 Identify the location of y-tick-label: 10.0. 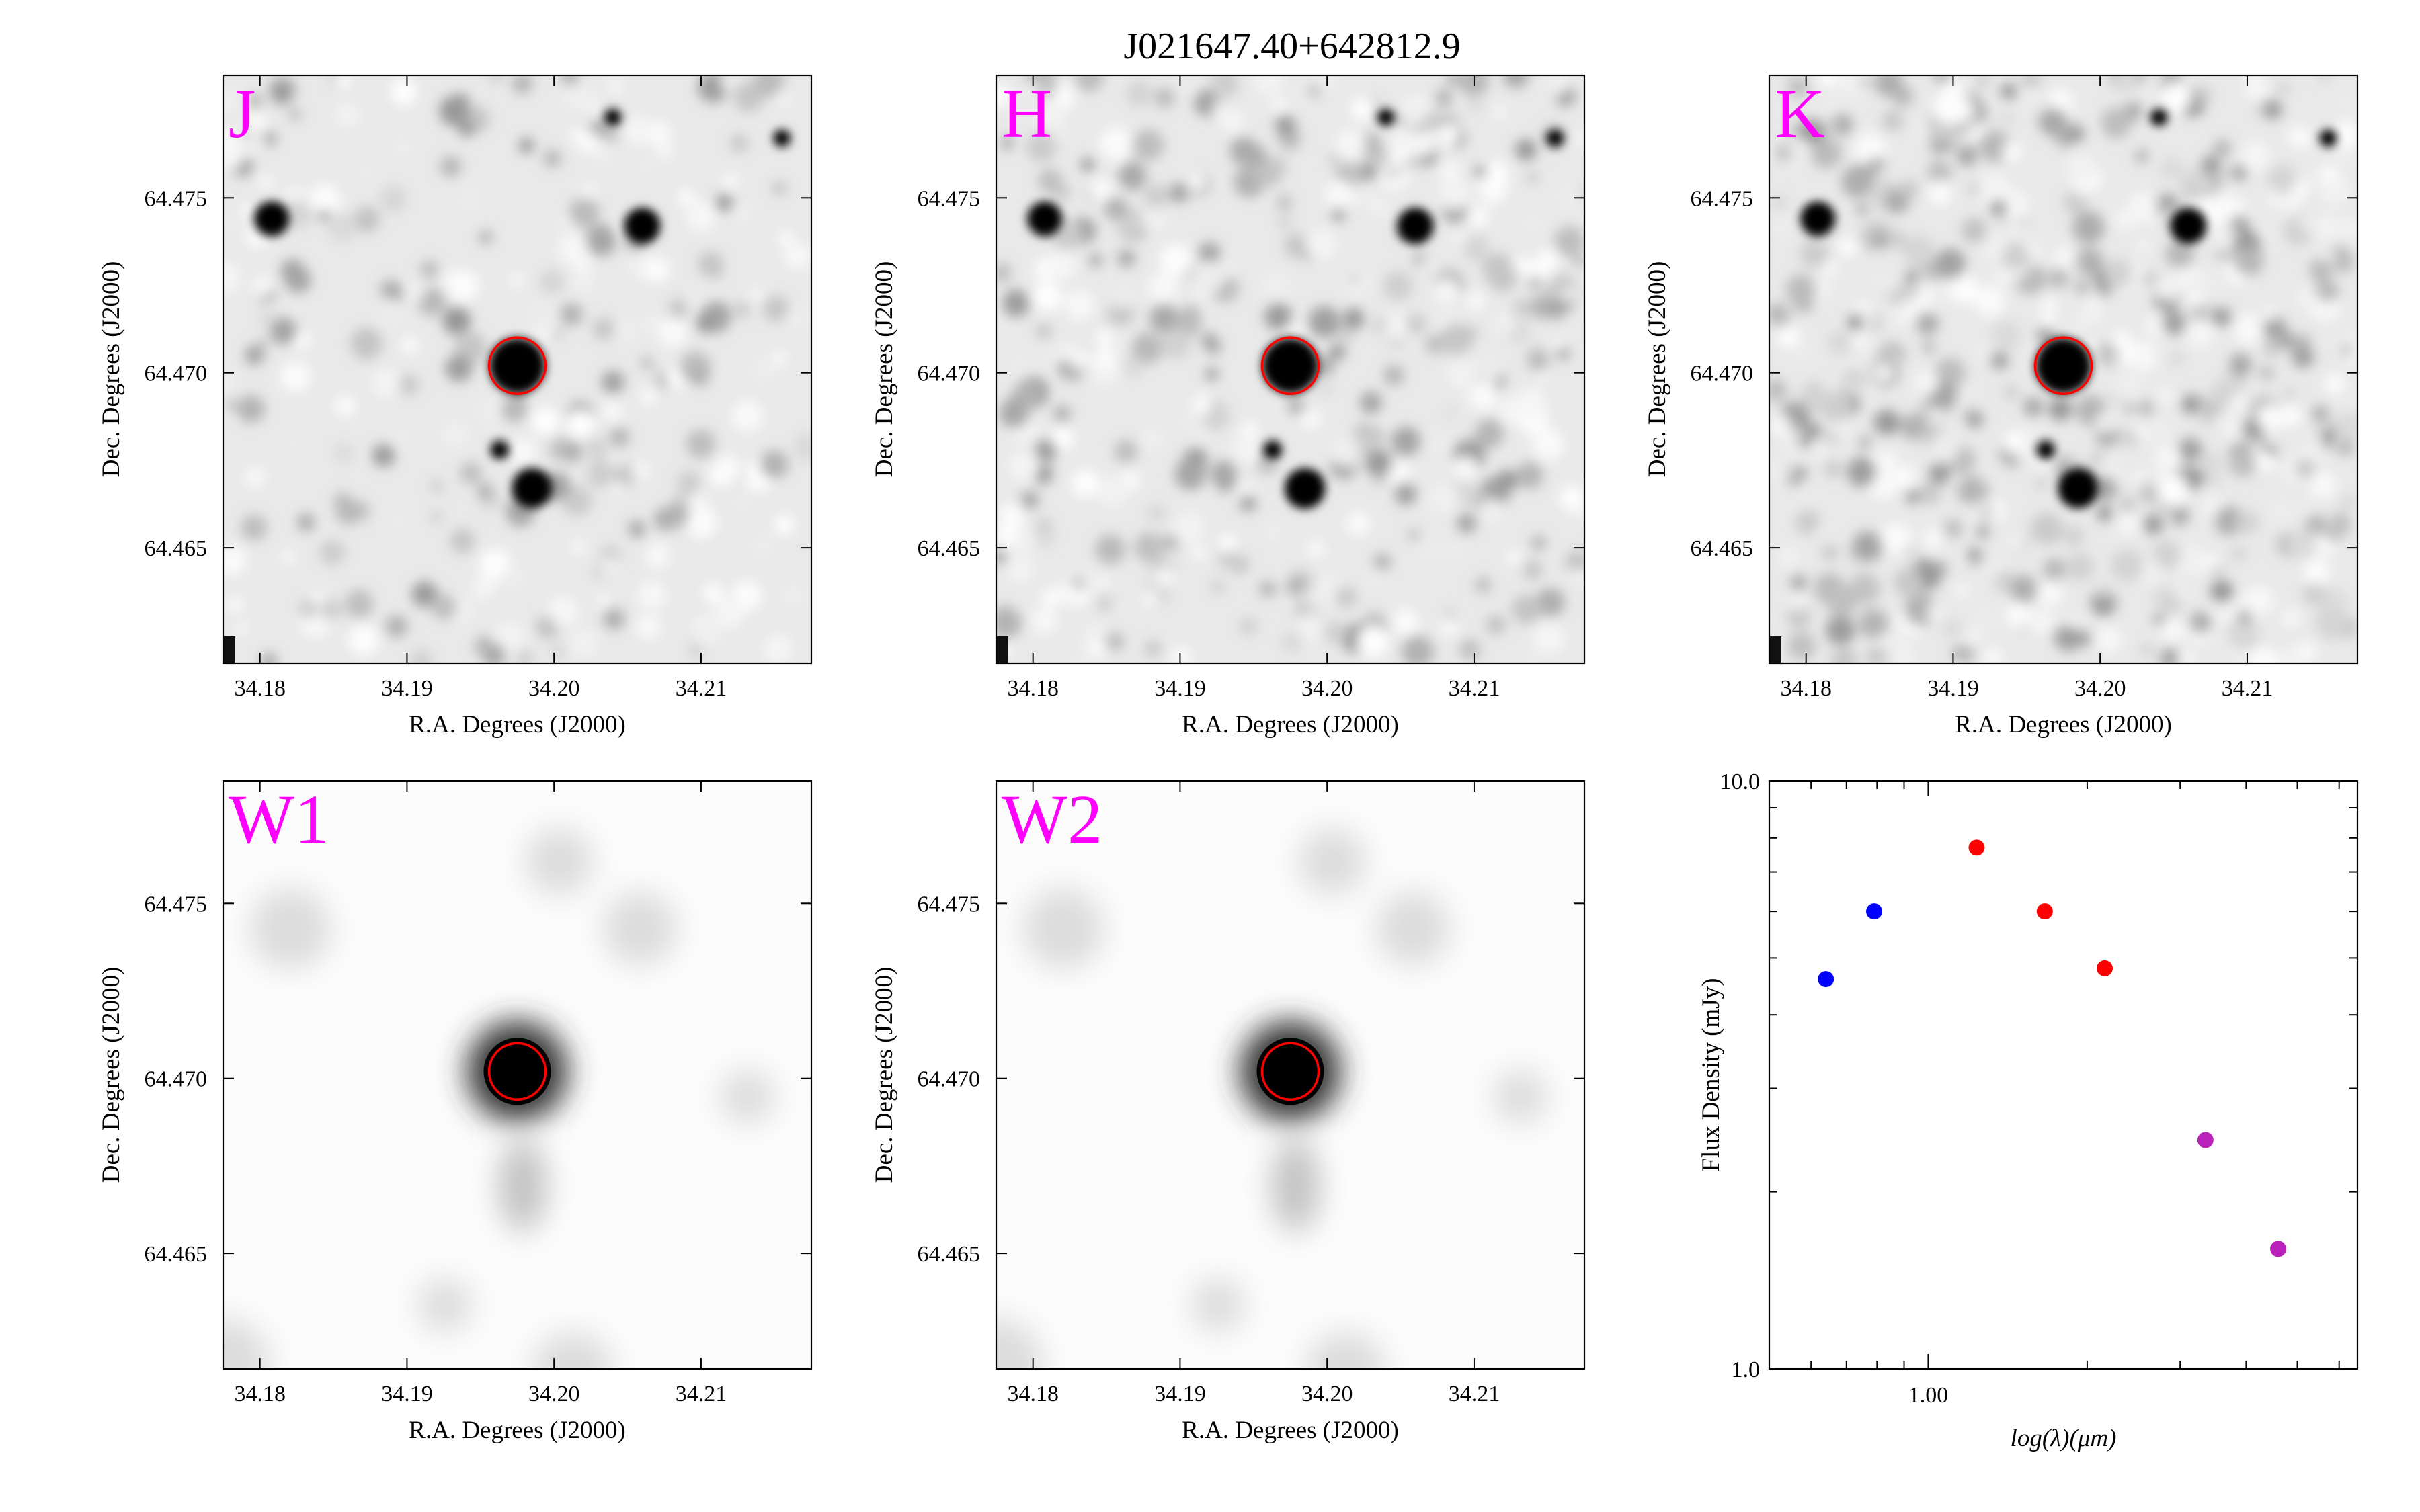
(1740, 782).